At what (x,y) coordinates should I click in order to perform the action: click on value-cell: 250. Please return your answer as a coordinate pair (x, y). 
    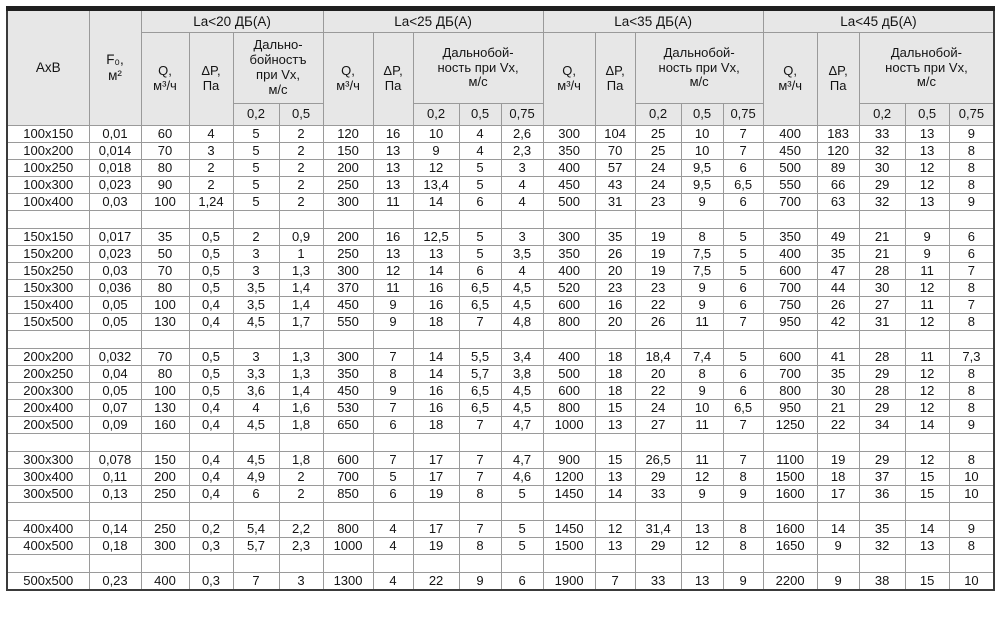
    Looking at the image, I should click on (165, 529).